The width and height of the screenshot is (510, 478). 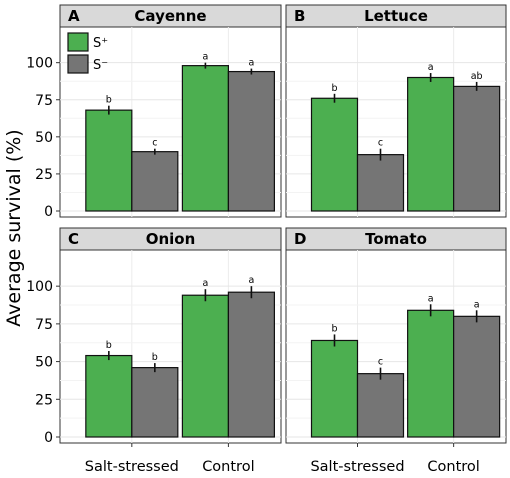 I want to click on legend-label: S⁺, so click(x=100, y=43).